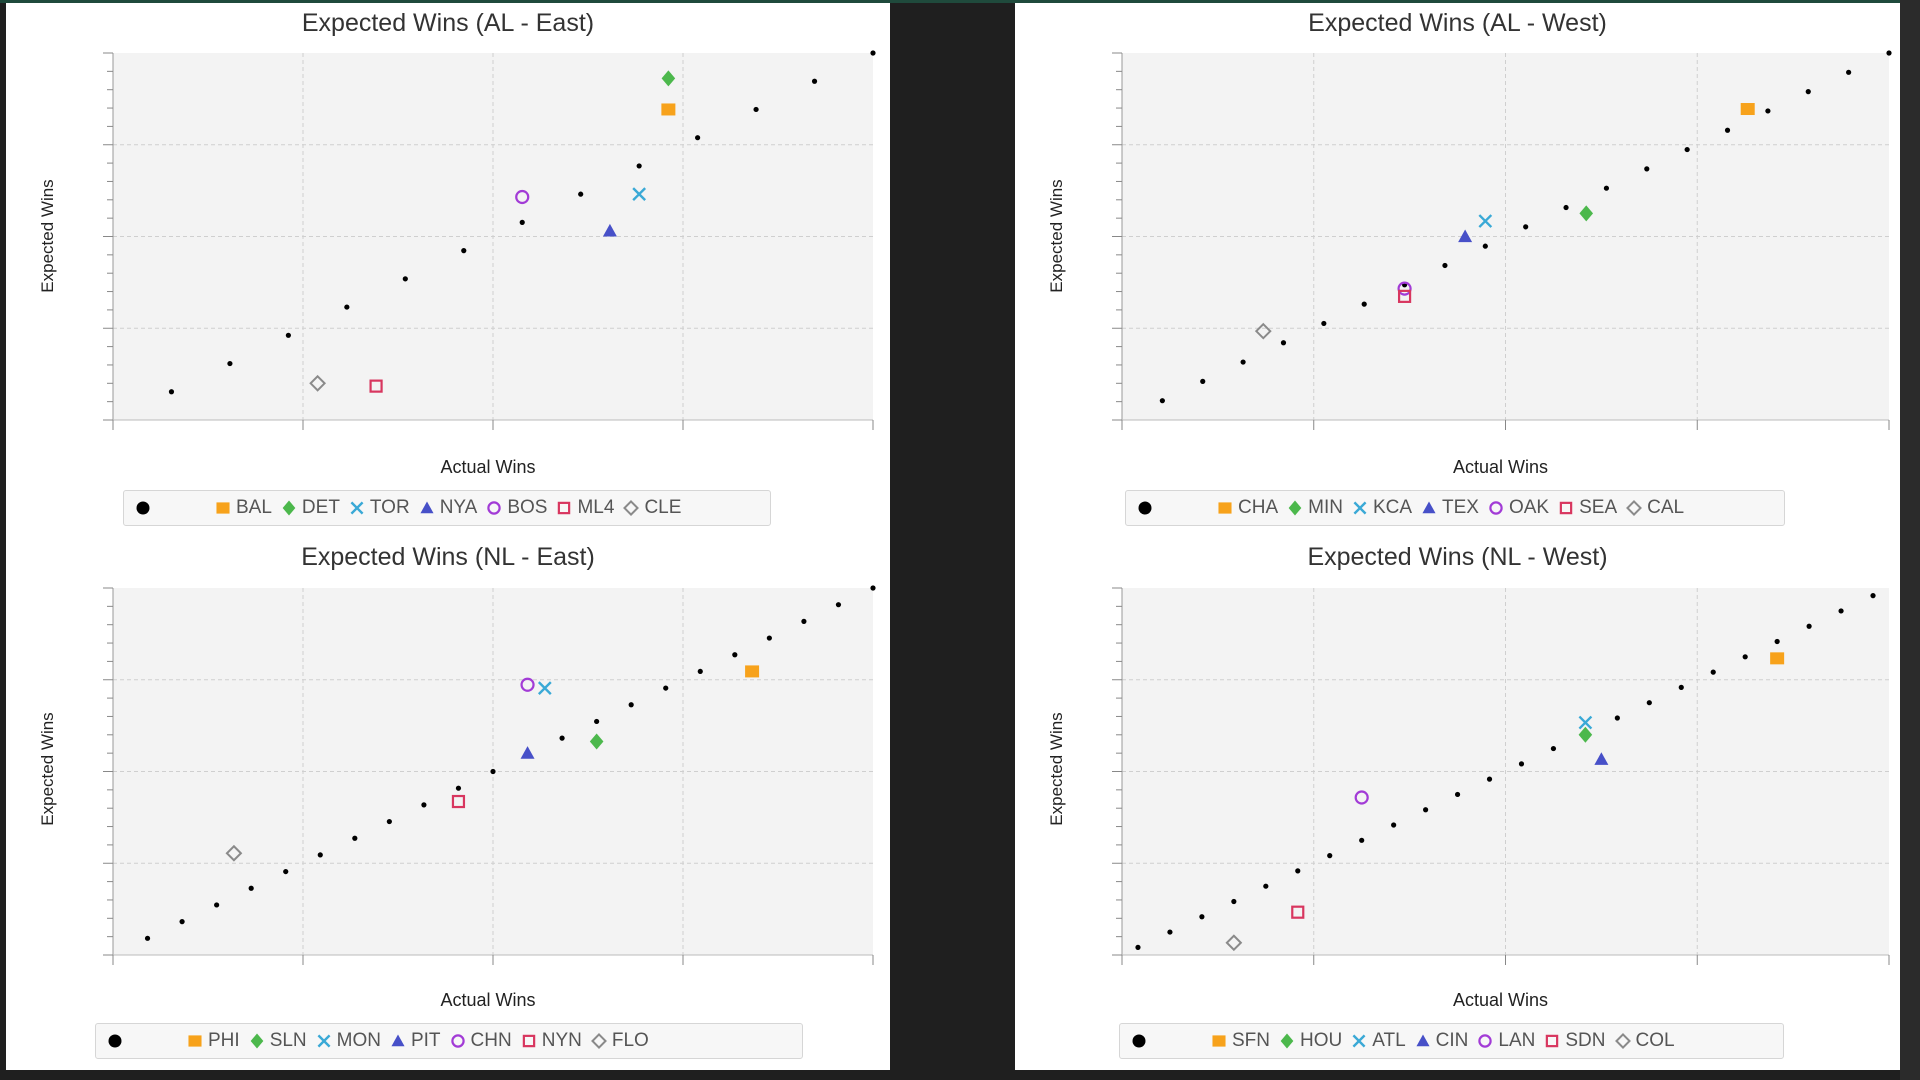 The height and width of the screenshot is (1080, 1920). Describe the element at coordinates (1500, 1000) in the screenshot. I see `x-axis-label: Actual Wins` at that location.